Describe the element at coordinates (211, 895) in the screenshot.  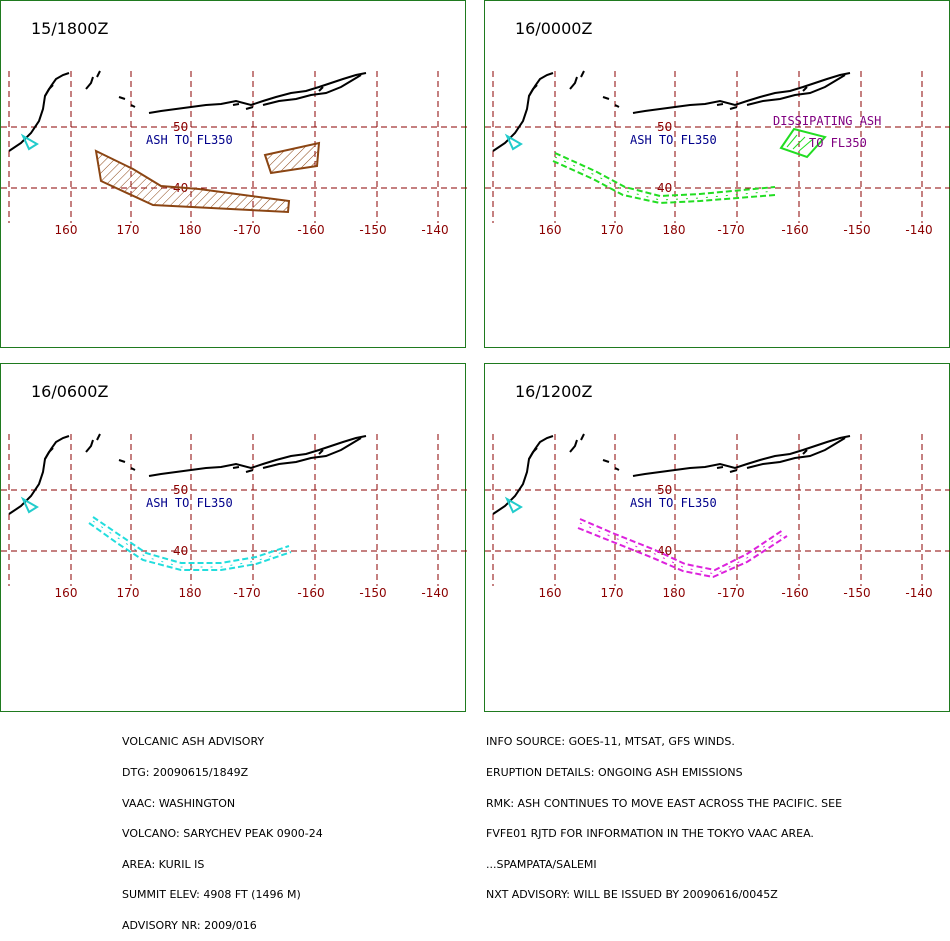
I see `advisory-line: SUMMIT ELEV: 4908 FT (1496 M)` at that location.